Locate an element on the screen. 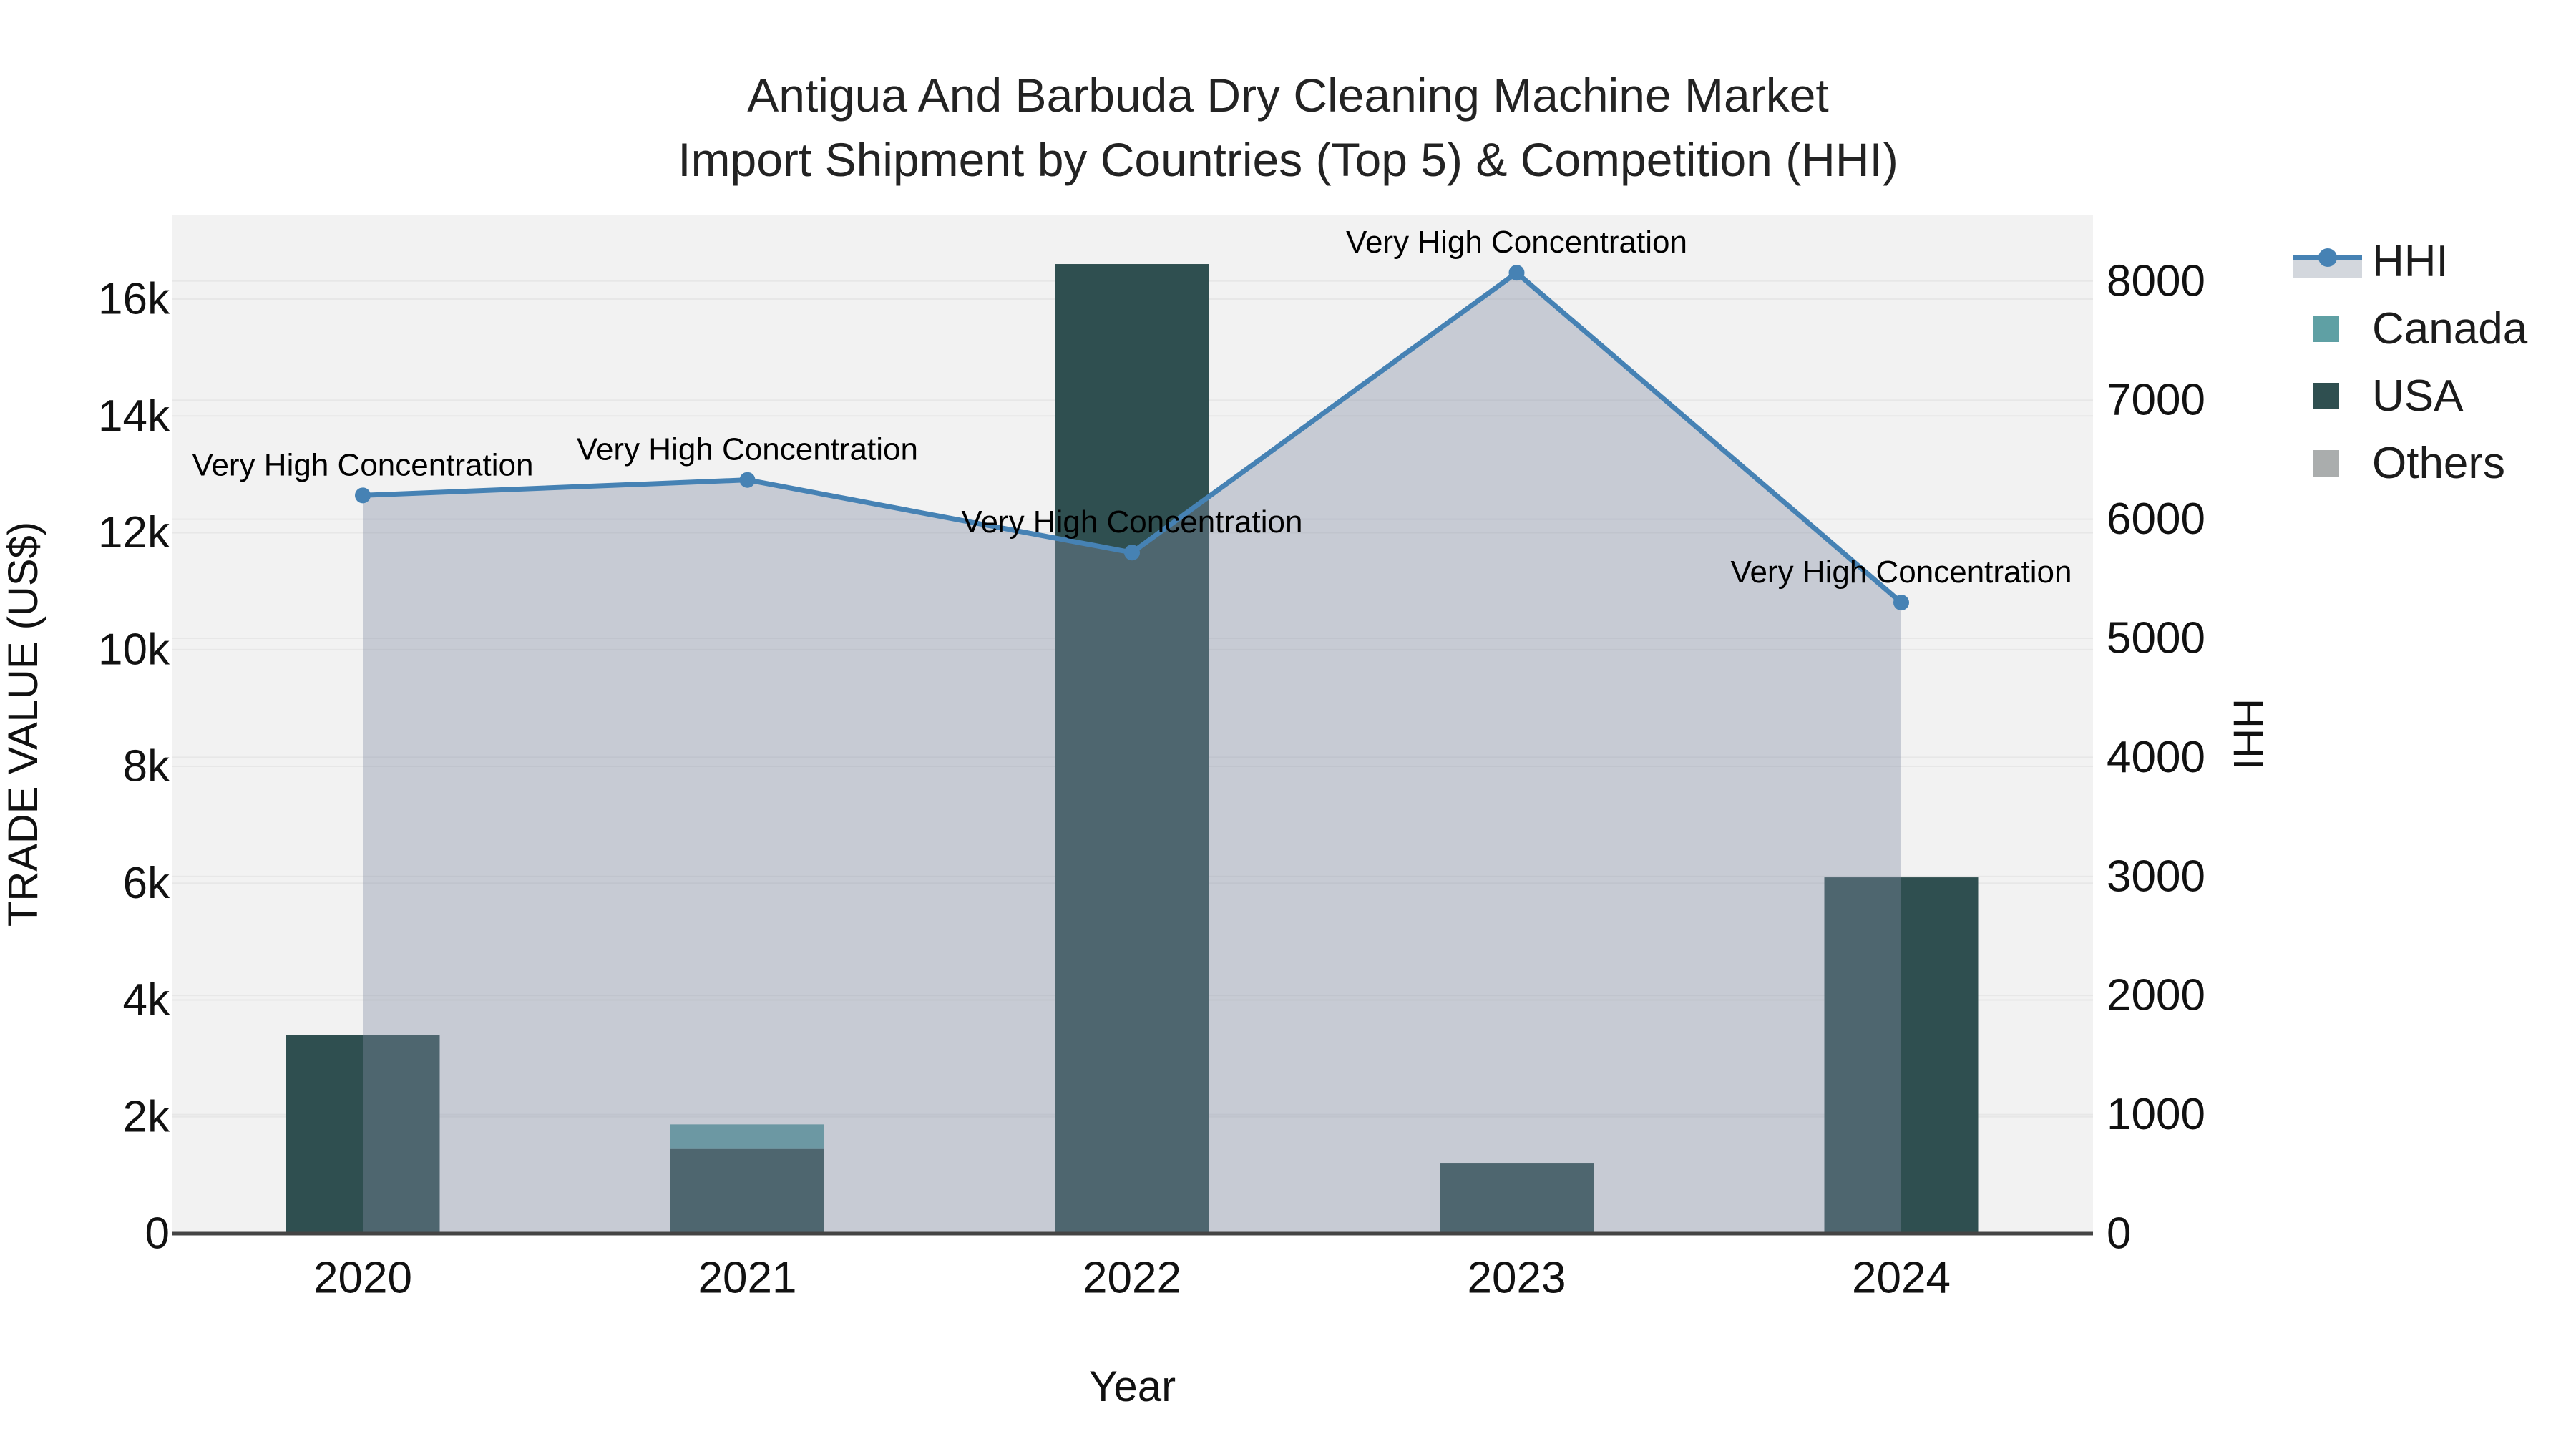  x-tick-2022: 2022 is located at coordinates (1132, 1278).